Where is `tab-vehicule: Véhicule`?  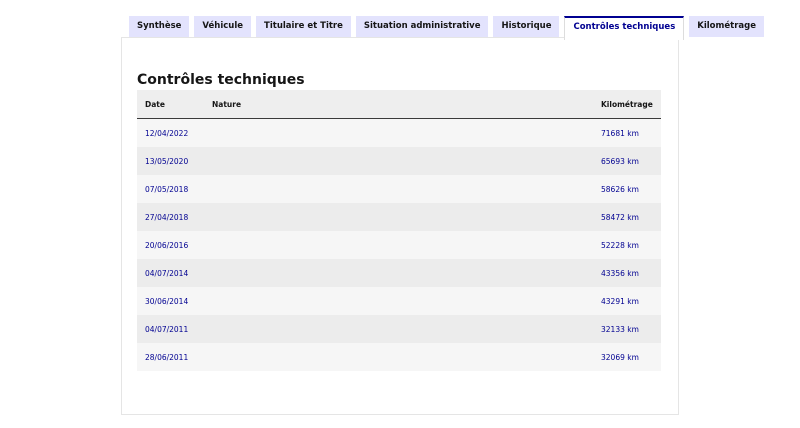
tab-vehicule: Véhicule is located at coordinates (223, 26).